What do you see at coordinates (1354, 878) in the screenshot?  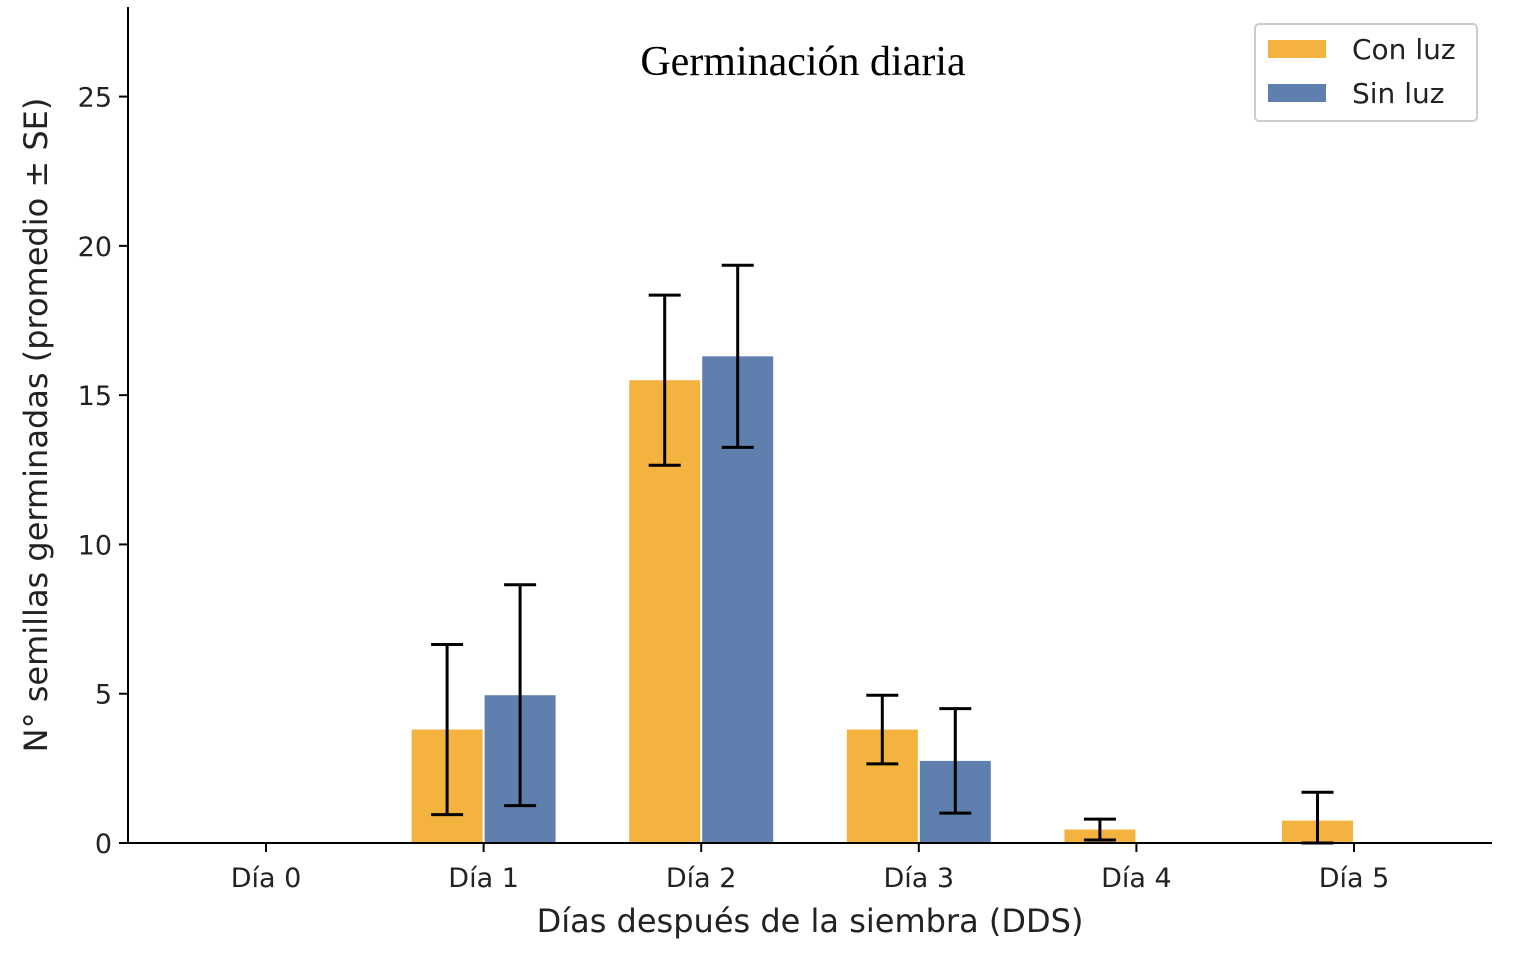 I see `x-tick-label: Día 5` at bounding box center [1354, 878].